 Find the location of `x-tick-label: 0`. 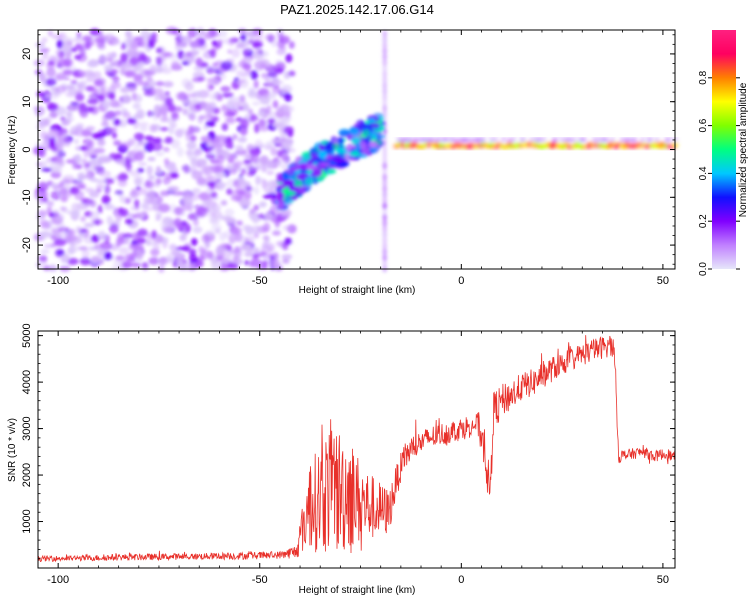

x-tick-label: 0 is located at coordinates (461, 281).